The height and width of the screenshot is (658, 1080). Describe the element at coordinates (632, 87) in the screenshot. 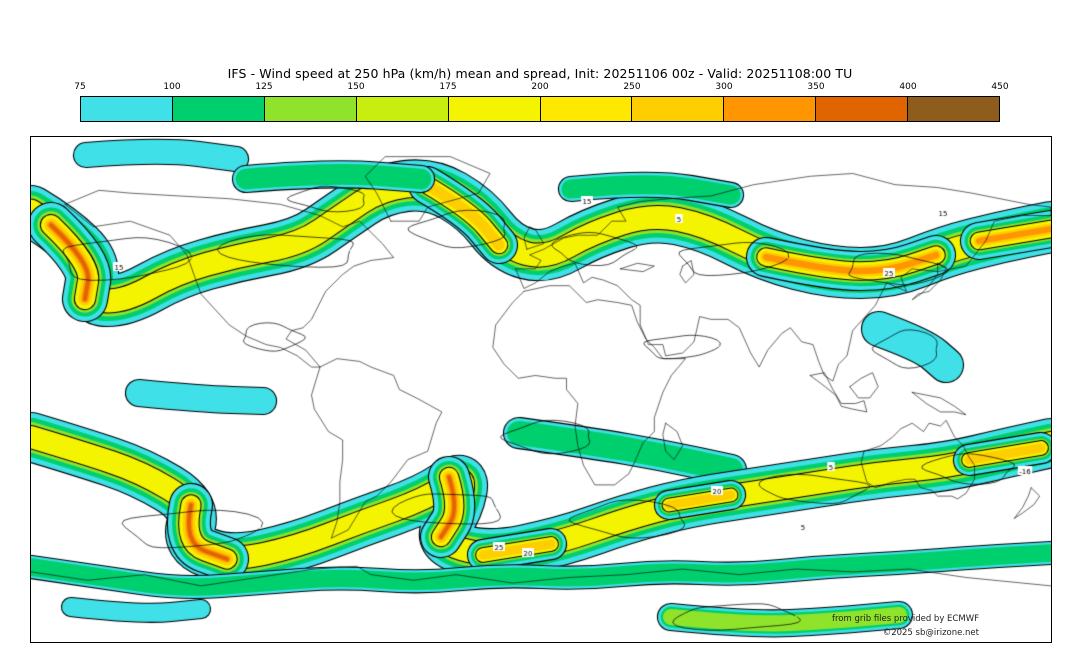

I see `colorbar-tick-label: 250` at that location.